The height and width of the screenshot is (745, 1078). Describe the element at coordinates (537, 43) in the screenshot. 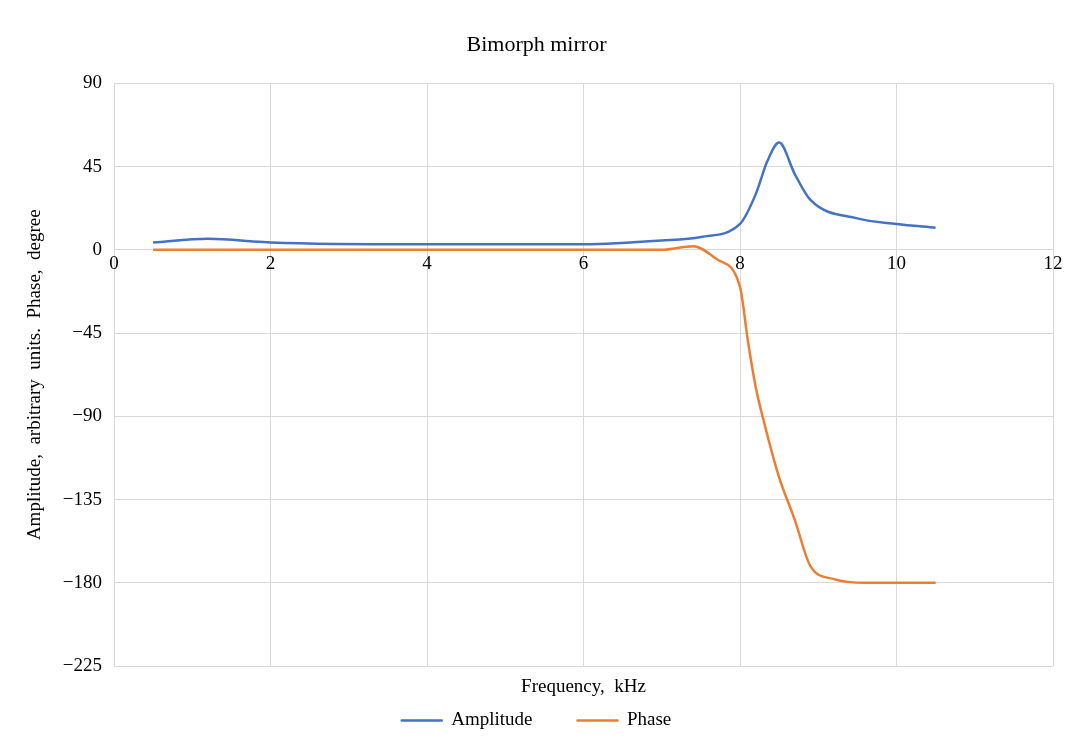

I see `chart-title: Bimorph mirror` at that location.